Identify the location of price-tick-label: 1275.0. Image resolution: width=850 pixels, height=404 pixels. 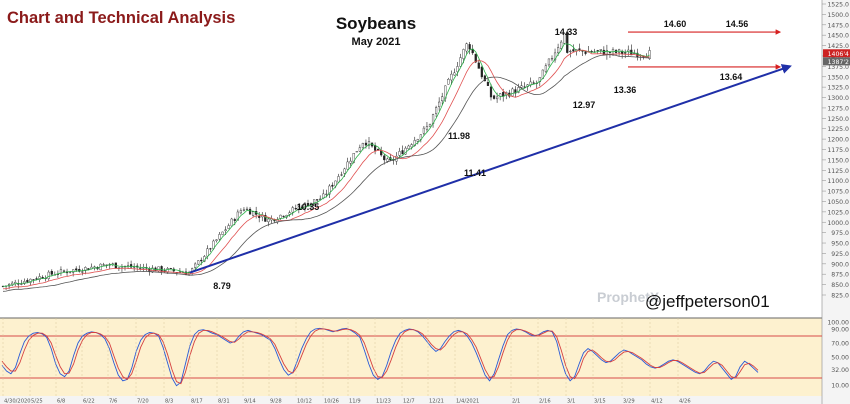
(838, 108).